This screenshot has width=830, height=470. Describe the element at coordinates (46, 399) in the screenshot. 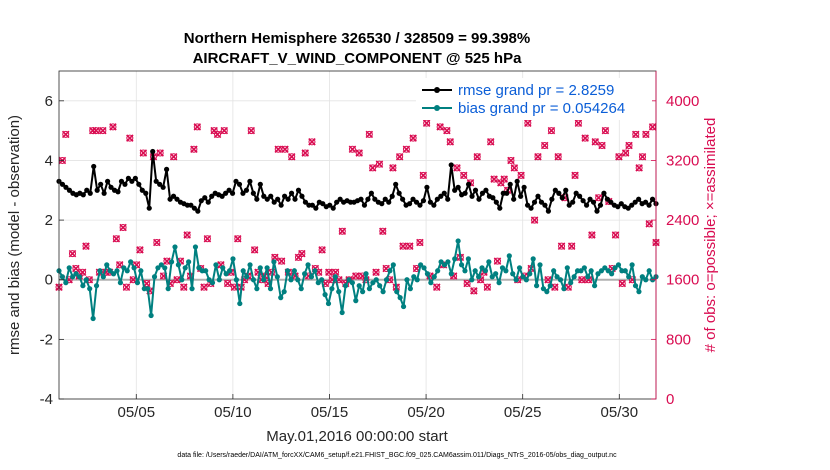

I see `left-y-tick-label: -4` at that location.